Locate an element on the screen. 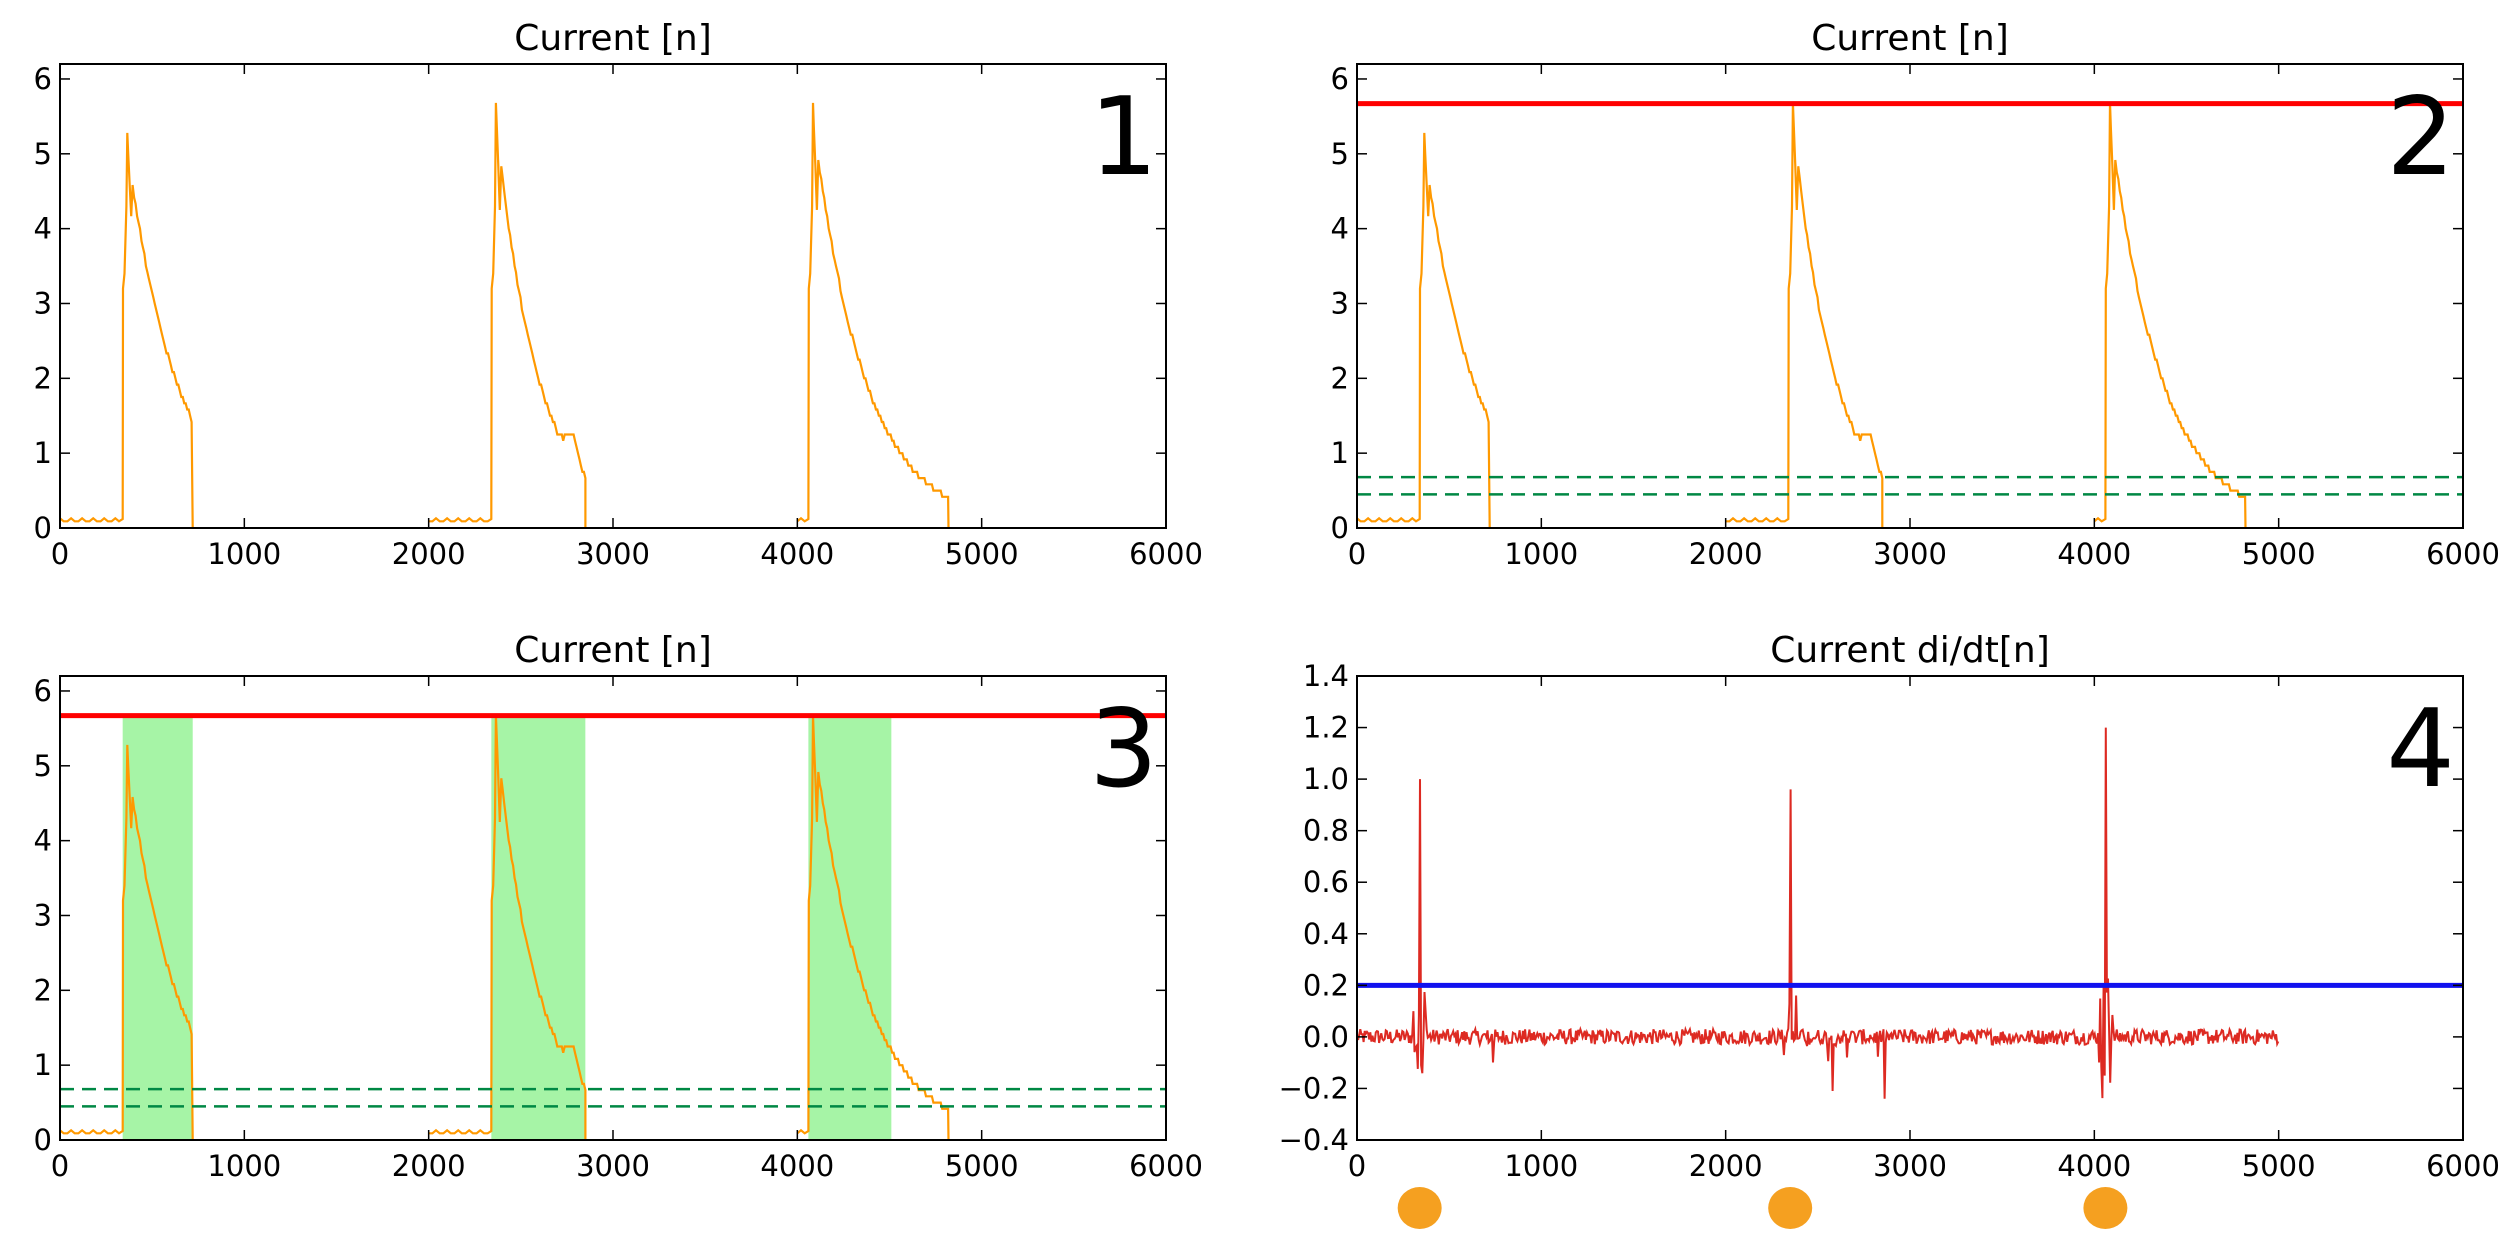  y-tick-label: 1.0 is located at coordinates (1326, 779).